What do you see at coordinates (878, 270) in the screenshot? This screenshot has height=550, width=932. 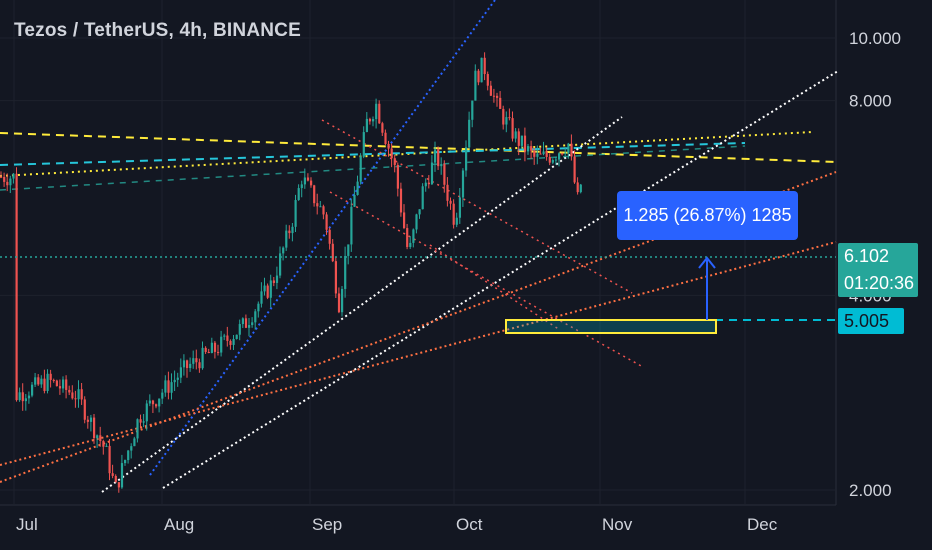 I see `current-price-badge: 6.102 01:20:36` at bounding box center [878, 270].